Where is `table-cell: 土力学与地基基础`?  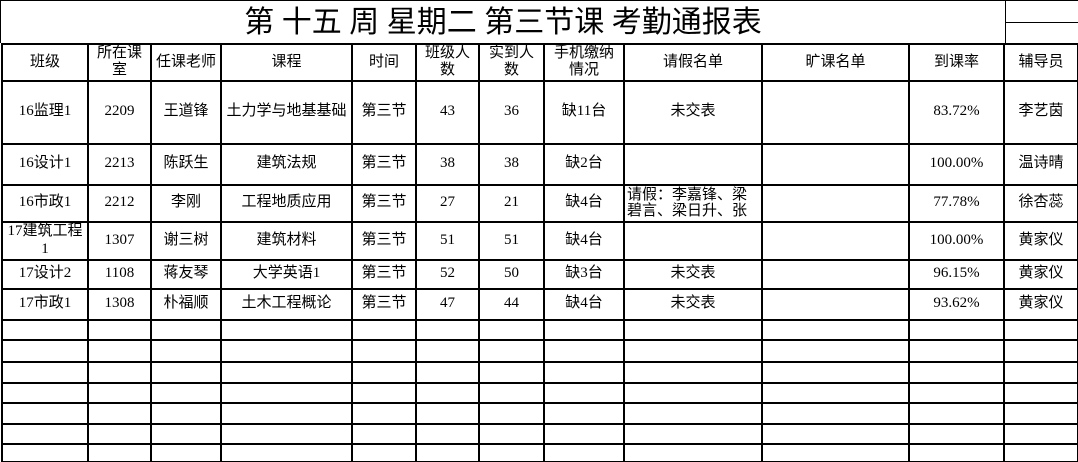
table-cell: 土力学与地基基础 is located at coordinates (286, 112).